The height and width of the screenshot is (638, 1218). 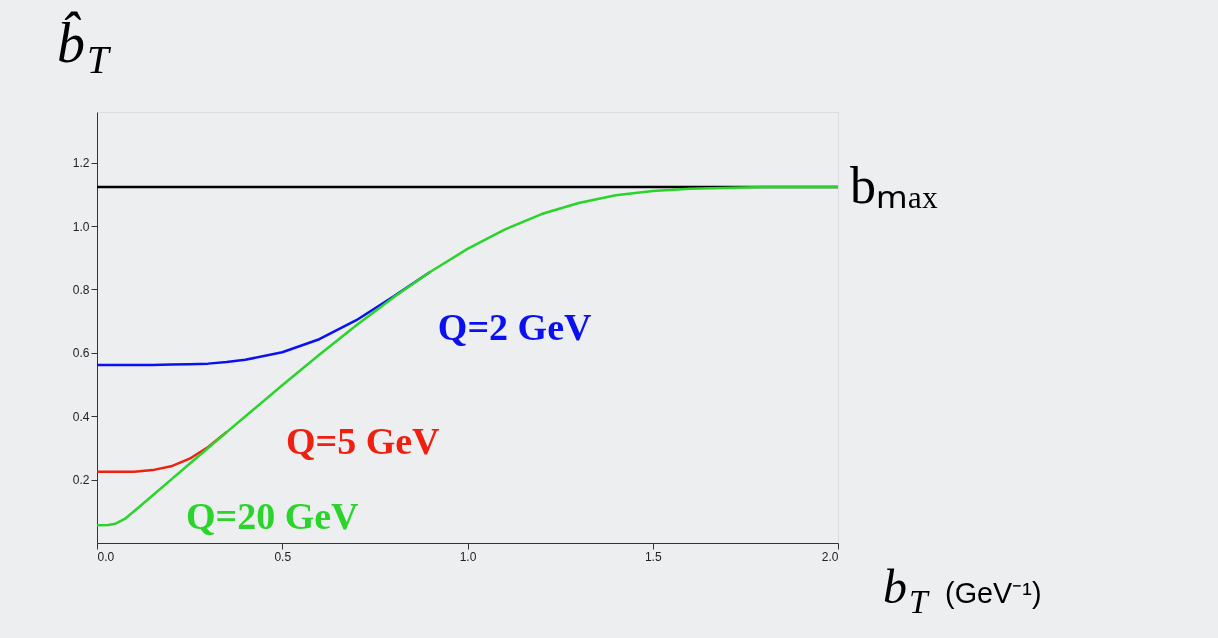 I want to click on y-tick-label: 0.4, so click(x=81, y=416).